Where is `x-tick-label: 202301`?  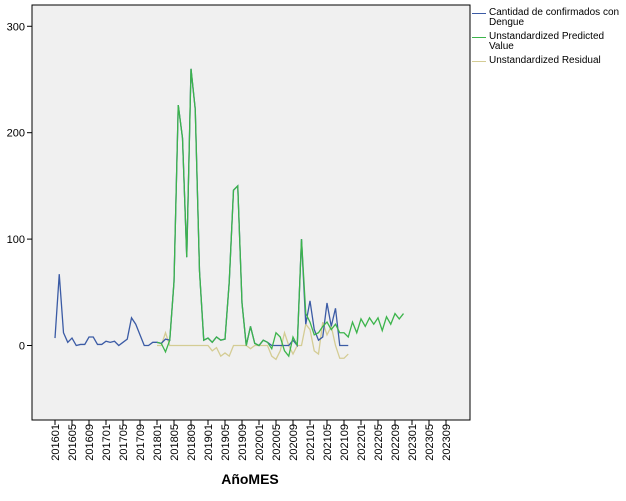 x-tick-label: 202301 is located at coordinates (413, 442).